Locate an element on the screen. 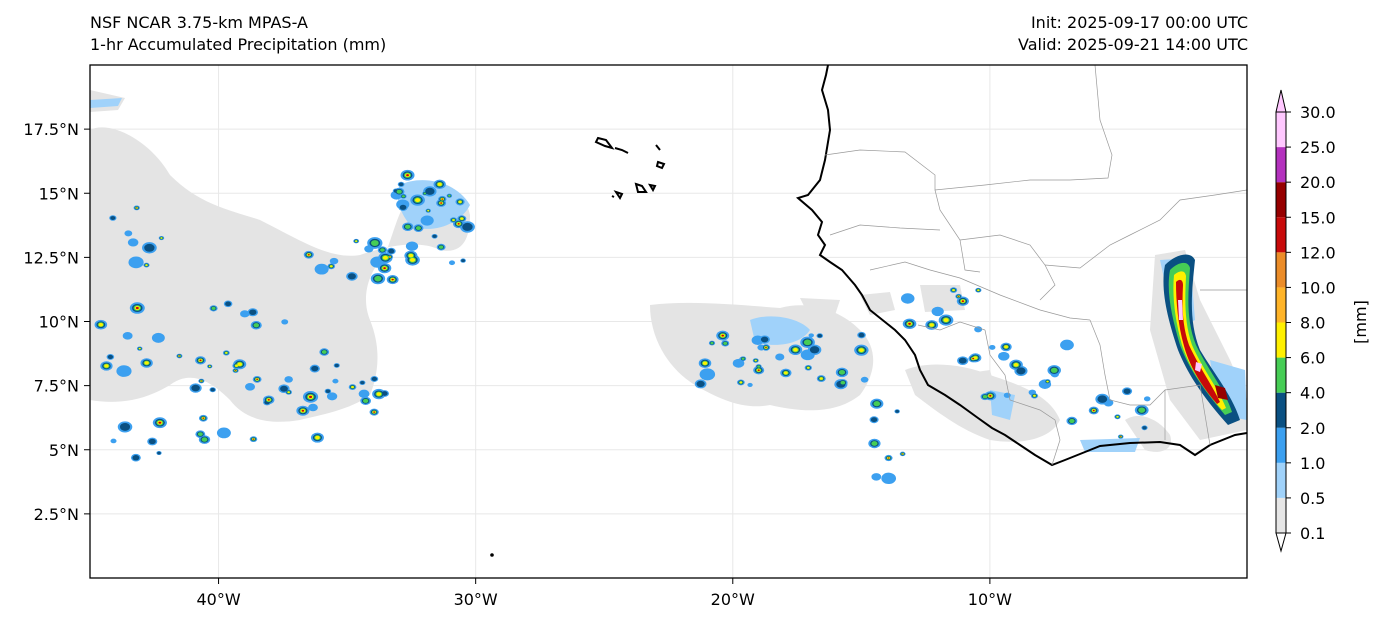 This screenshot has width=1384, height=623. lat-tick-label: 2.5°N is located at coordinates (56, 514).